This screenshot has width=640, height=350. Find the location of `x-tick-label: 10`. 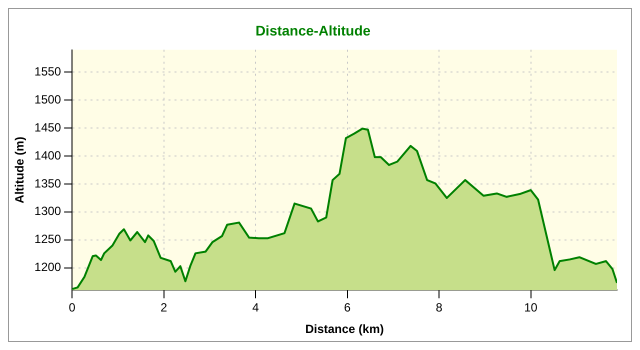

x-tick-label: 10 is located at coordinates (531, 307).